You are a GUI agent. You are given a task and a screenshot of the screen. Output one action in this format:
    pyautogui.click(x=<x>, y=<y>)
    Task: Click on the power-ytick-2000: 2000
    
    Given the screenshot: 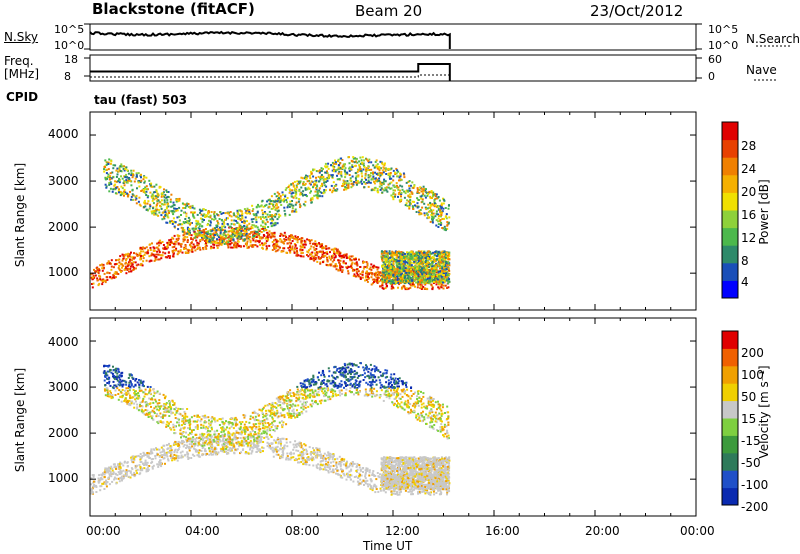 What is the action you would take?
    pyautogui.click(x=63, y=227)
    